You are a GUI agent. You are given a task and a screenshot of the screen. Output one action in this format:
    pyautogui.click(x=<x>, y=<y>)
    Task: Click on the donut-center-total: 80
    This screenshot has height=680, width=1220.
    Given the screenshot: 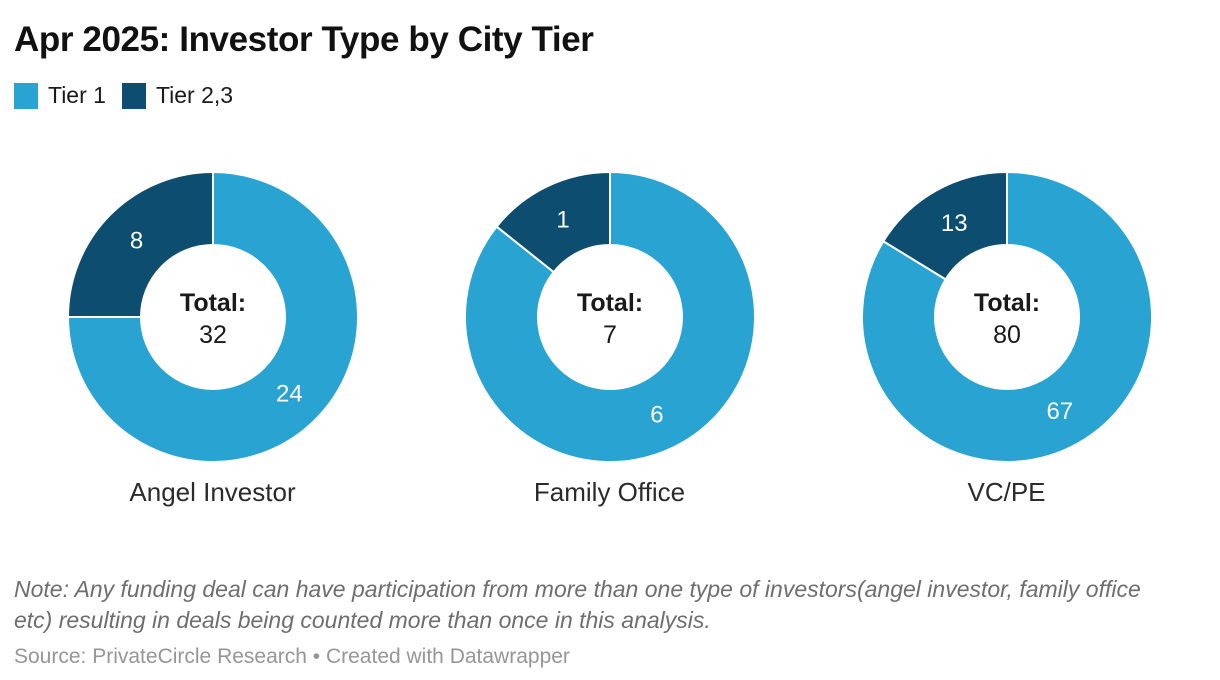 What is the action you would take?
    pyautogui.click(x=1007, y=335)
    